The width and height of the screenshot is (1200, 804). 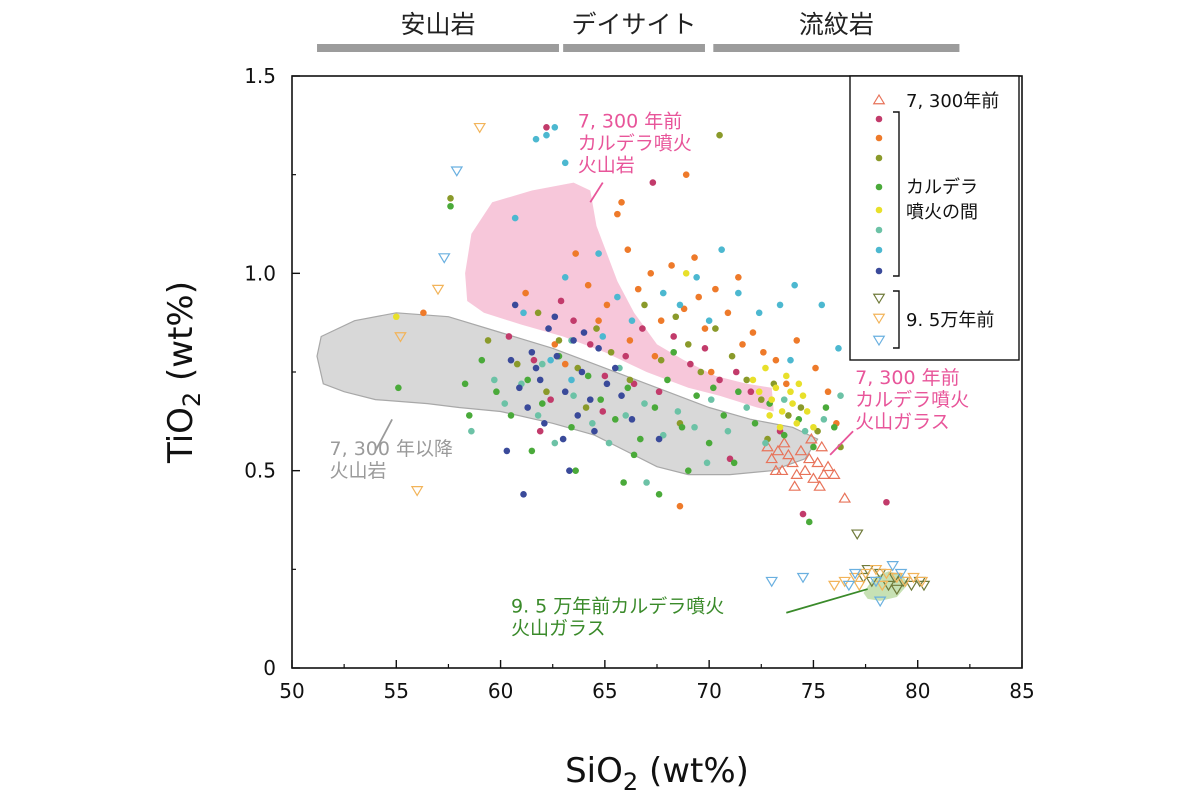 I want to click on y-axis-label-sub: 2, so click(x=192, y=399).